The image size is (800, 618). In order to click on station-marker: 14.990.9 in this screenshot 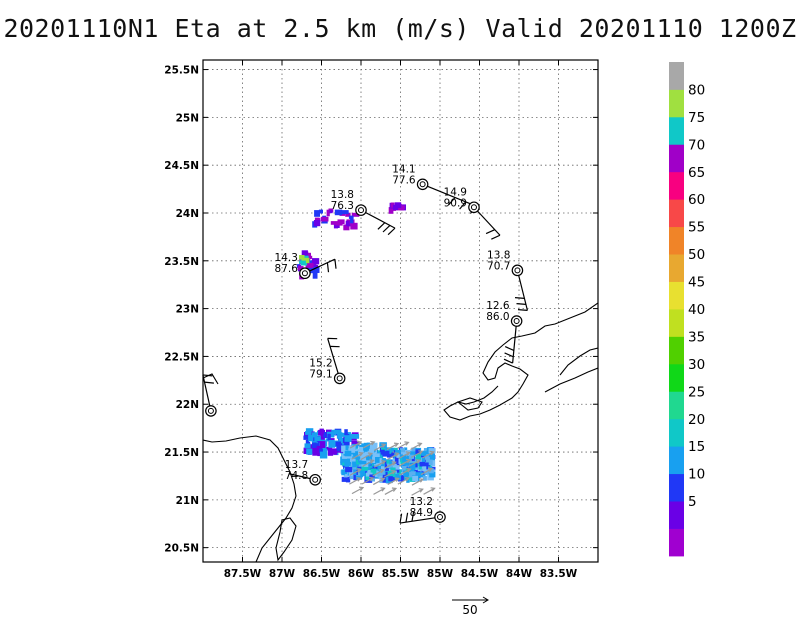, I will do `click(472, 213)`.